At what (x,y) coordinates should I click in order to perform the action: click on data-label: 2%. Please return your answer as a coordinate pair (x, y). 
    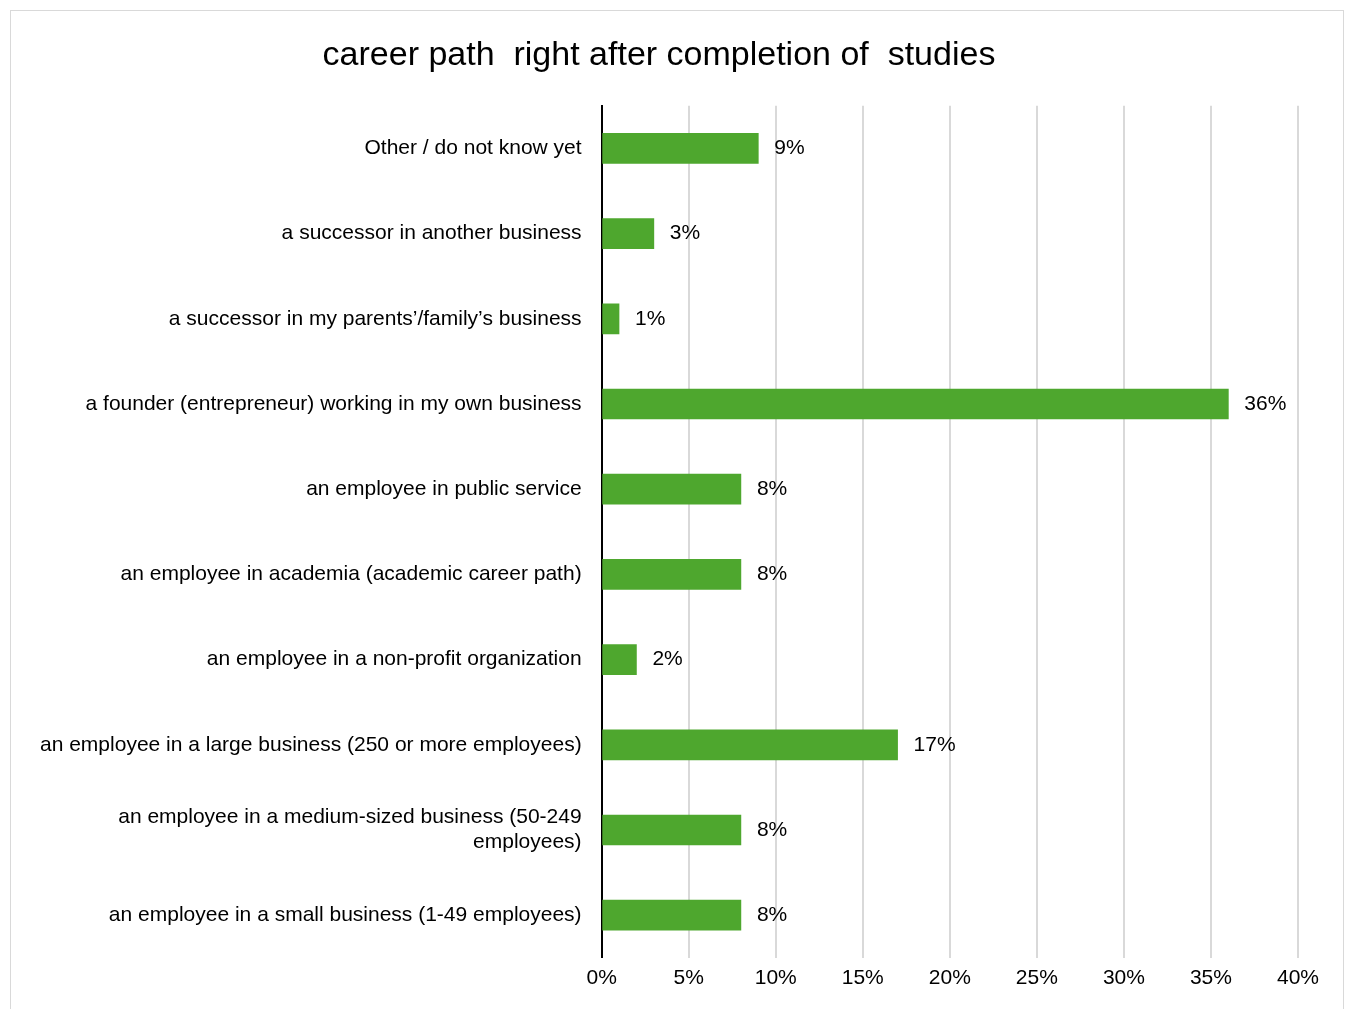
    Looking at the image, I should click on (667, 658).